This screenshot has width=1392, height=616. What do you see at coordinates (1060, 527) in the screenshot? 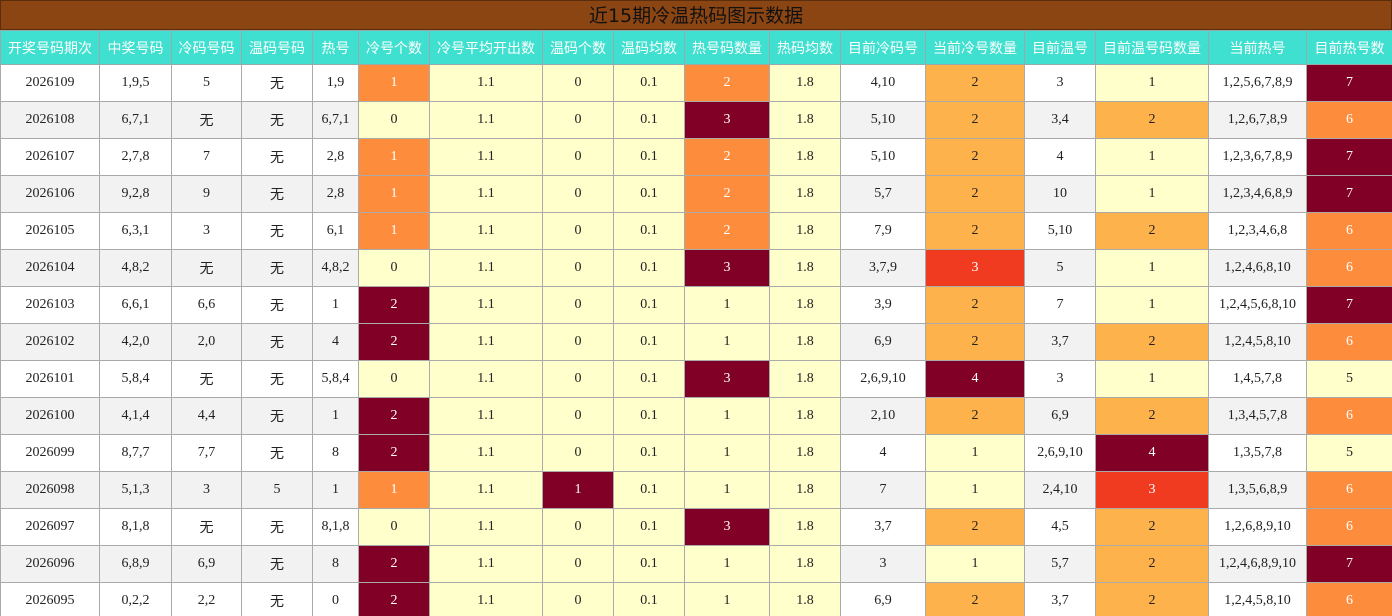
I see `table-cell: 4,5` at bounding box center [1060, 527].